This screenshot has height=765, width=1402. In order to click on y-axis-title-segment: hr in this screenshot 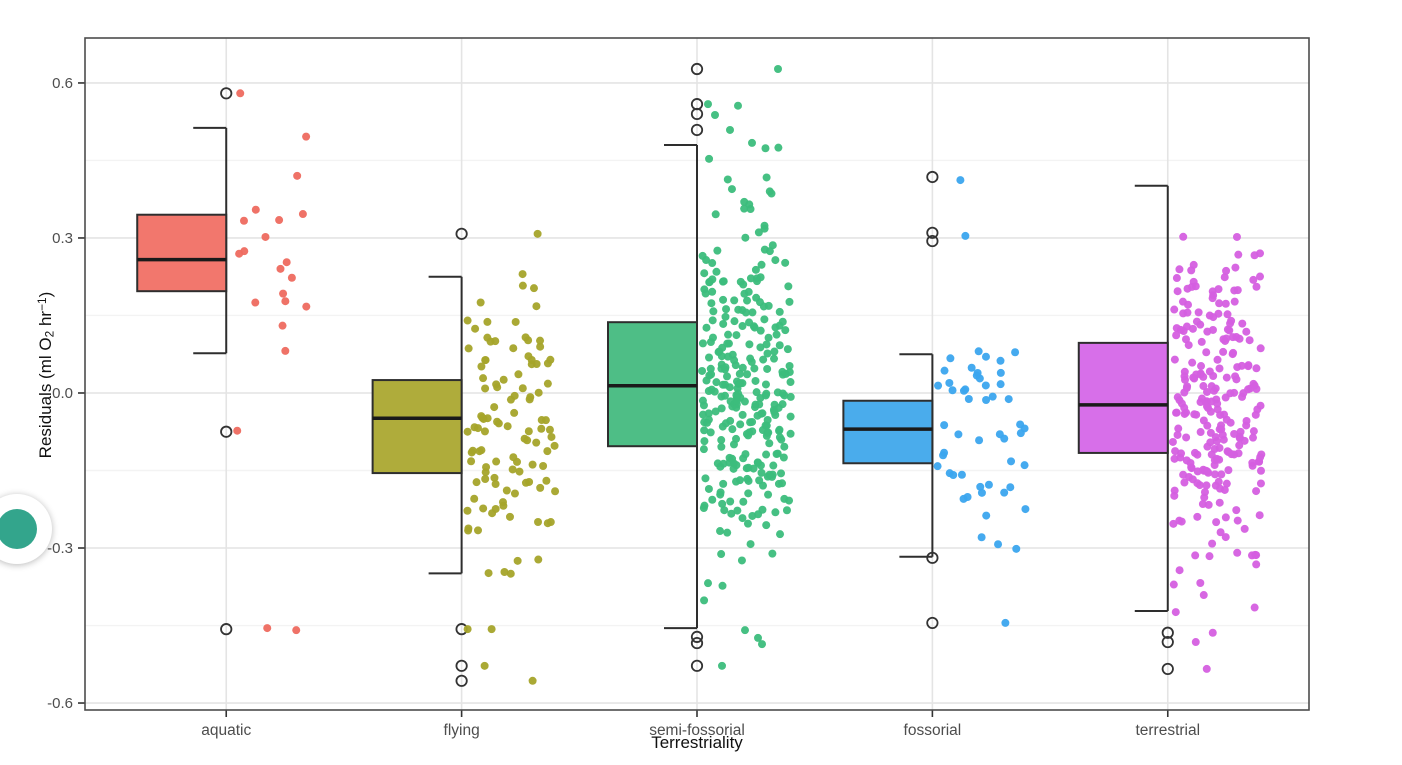, I will do `click(45, 320)`.